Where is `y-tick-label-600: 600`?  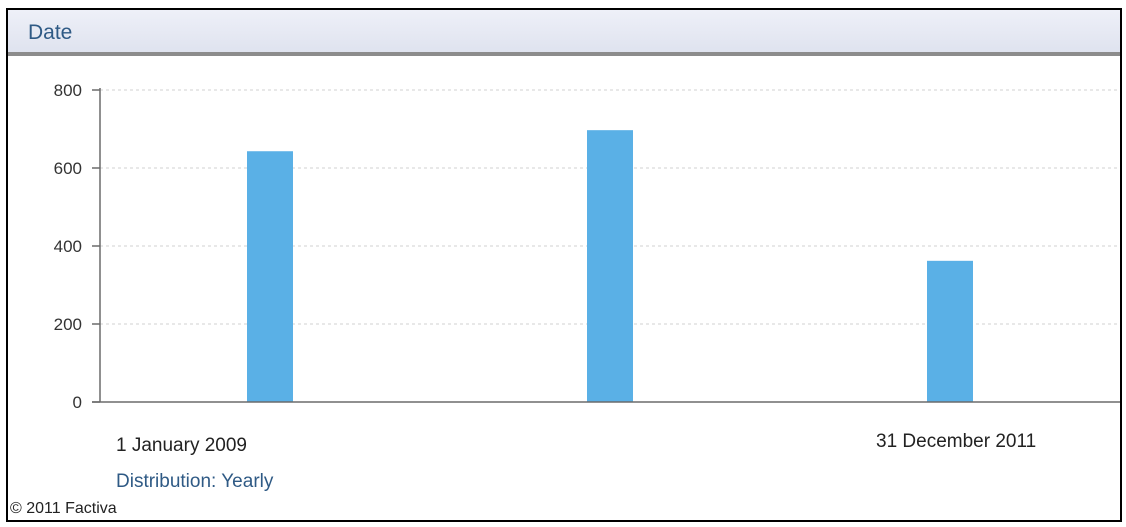 y-tick-label-600: 600 is located at coordinates (68, 168).